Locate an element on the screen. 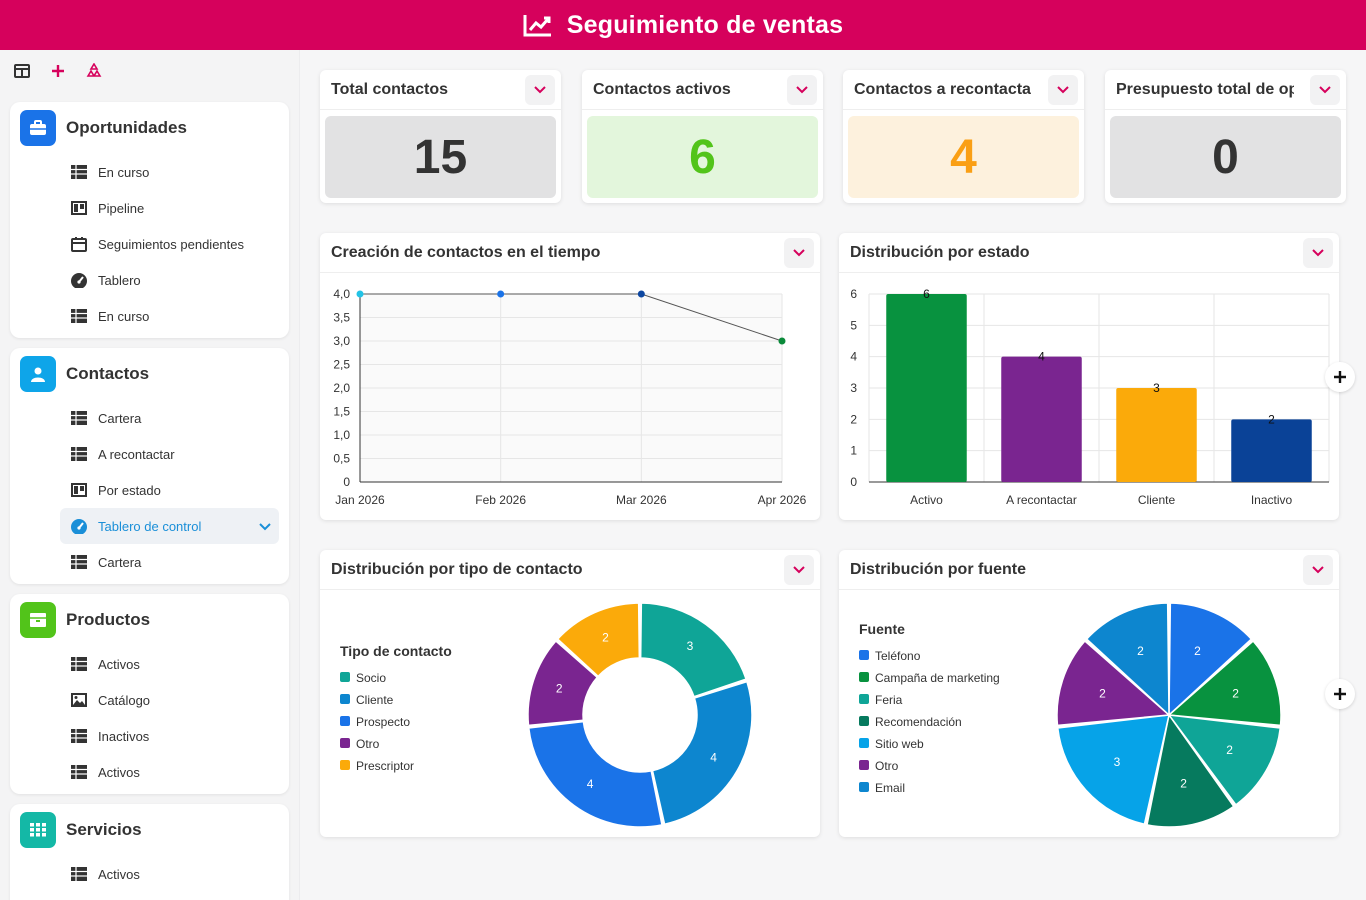  chart-header: Distribución por fuente is located at coordinates (1089, 570).